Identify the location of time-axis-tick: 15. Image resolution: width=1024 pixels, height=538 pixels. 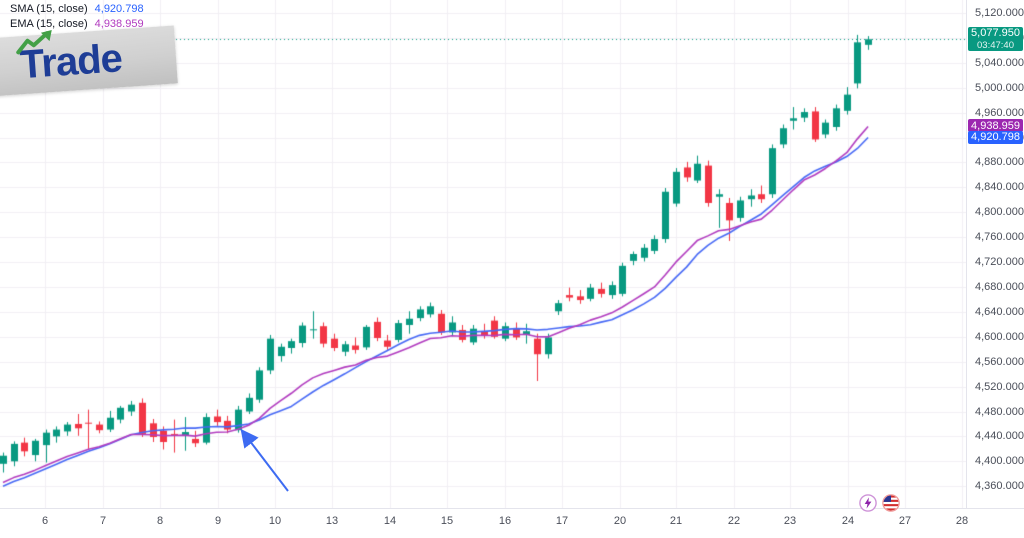
(447, 521).